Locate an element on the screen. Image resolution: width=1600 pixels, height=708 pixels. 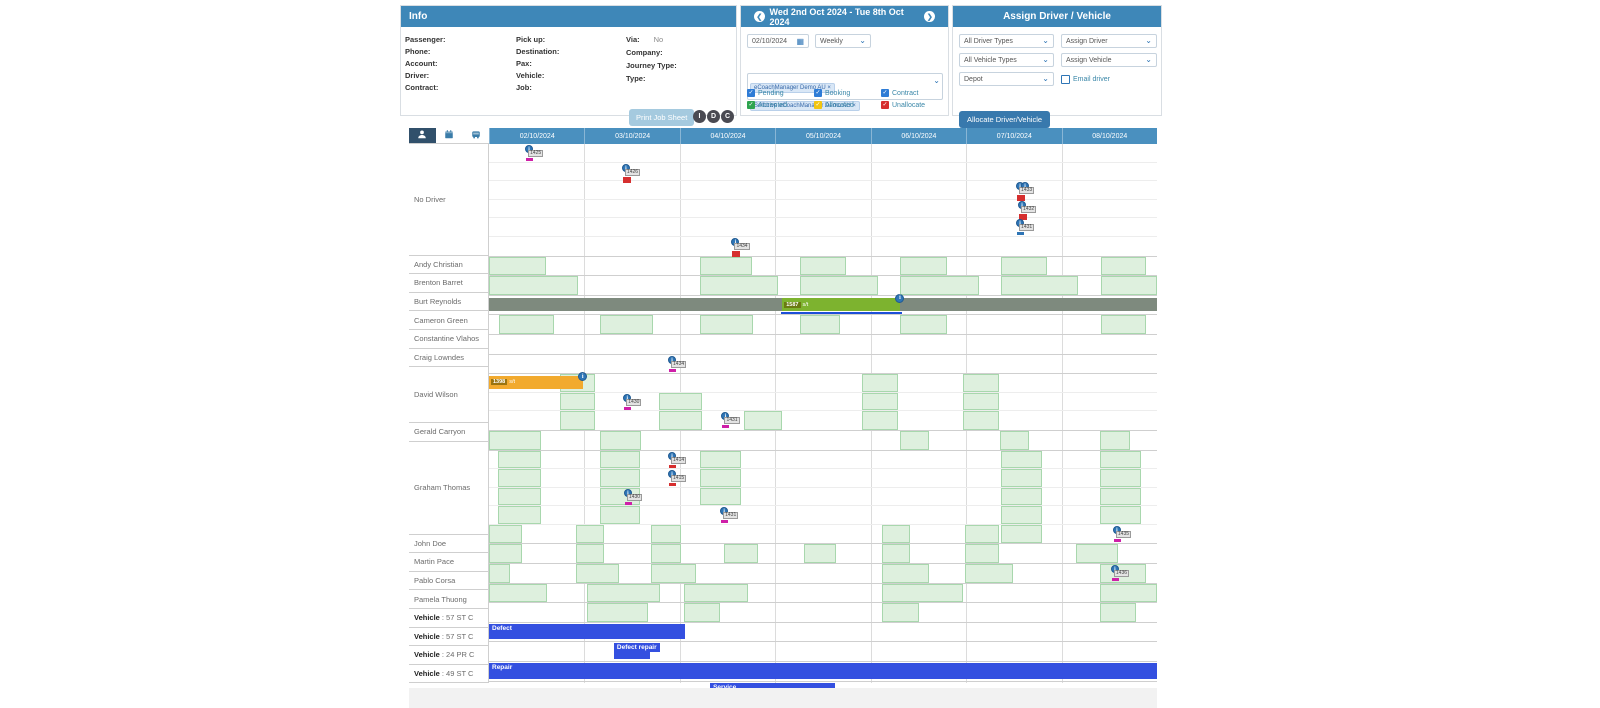
jobs-tab is located at coordinates (449, 135).